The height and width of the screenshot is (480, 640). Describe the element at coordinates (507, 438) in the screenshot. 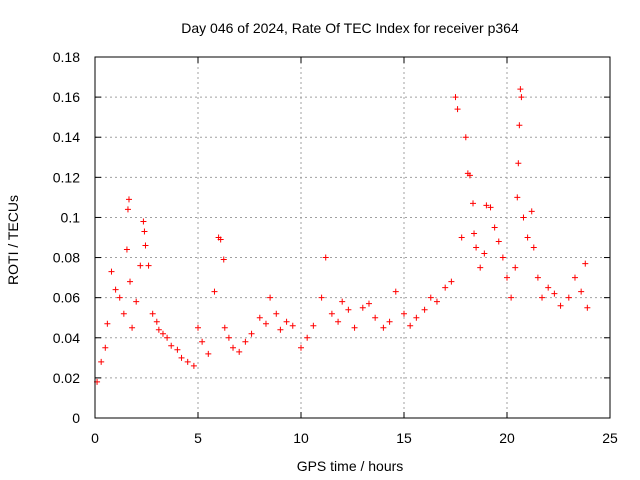

I see `x-tick-label: 20` at that location.